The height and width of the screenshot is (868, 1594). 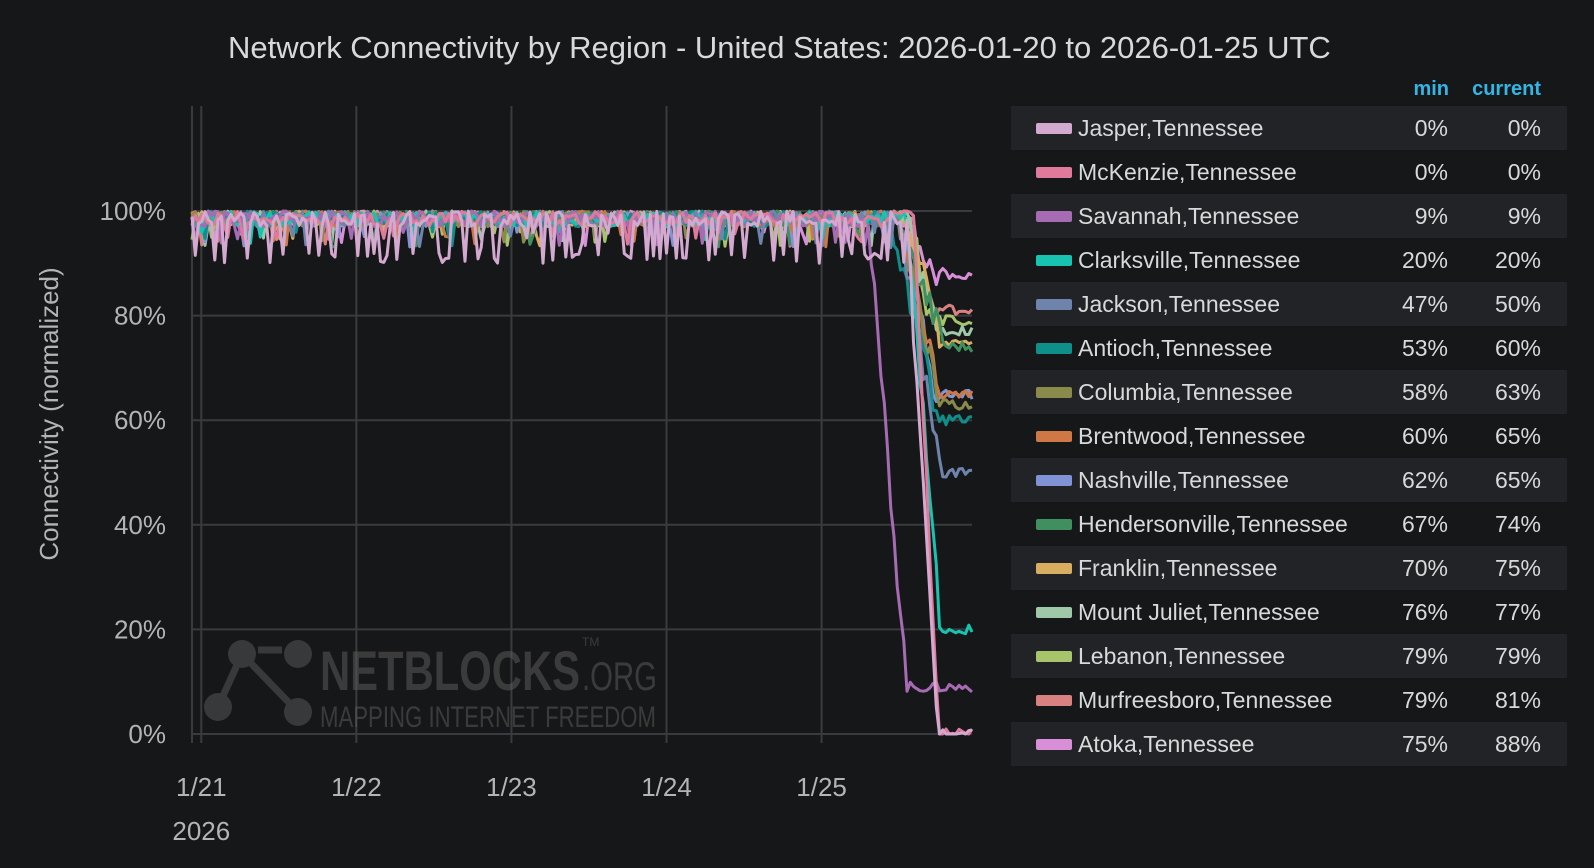 I want to click on legend-series-name: Hendersonville,Tennessee, so click(x=1213, y=524).